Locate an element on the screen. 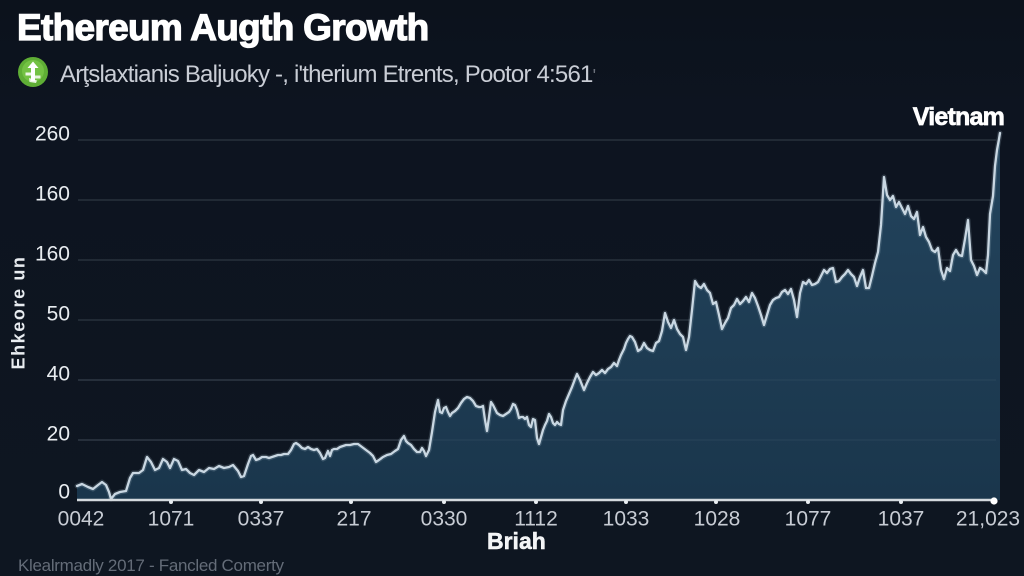 The height and width of the screenshot is (576, 1024). svg-text: 0330 is located at coordinates (444, 519).